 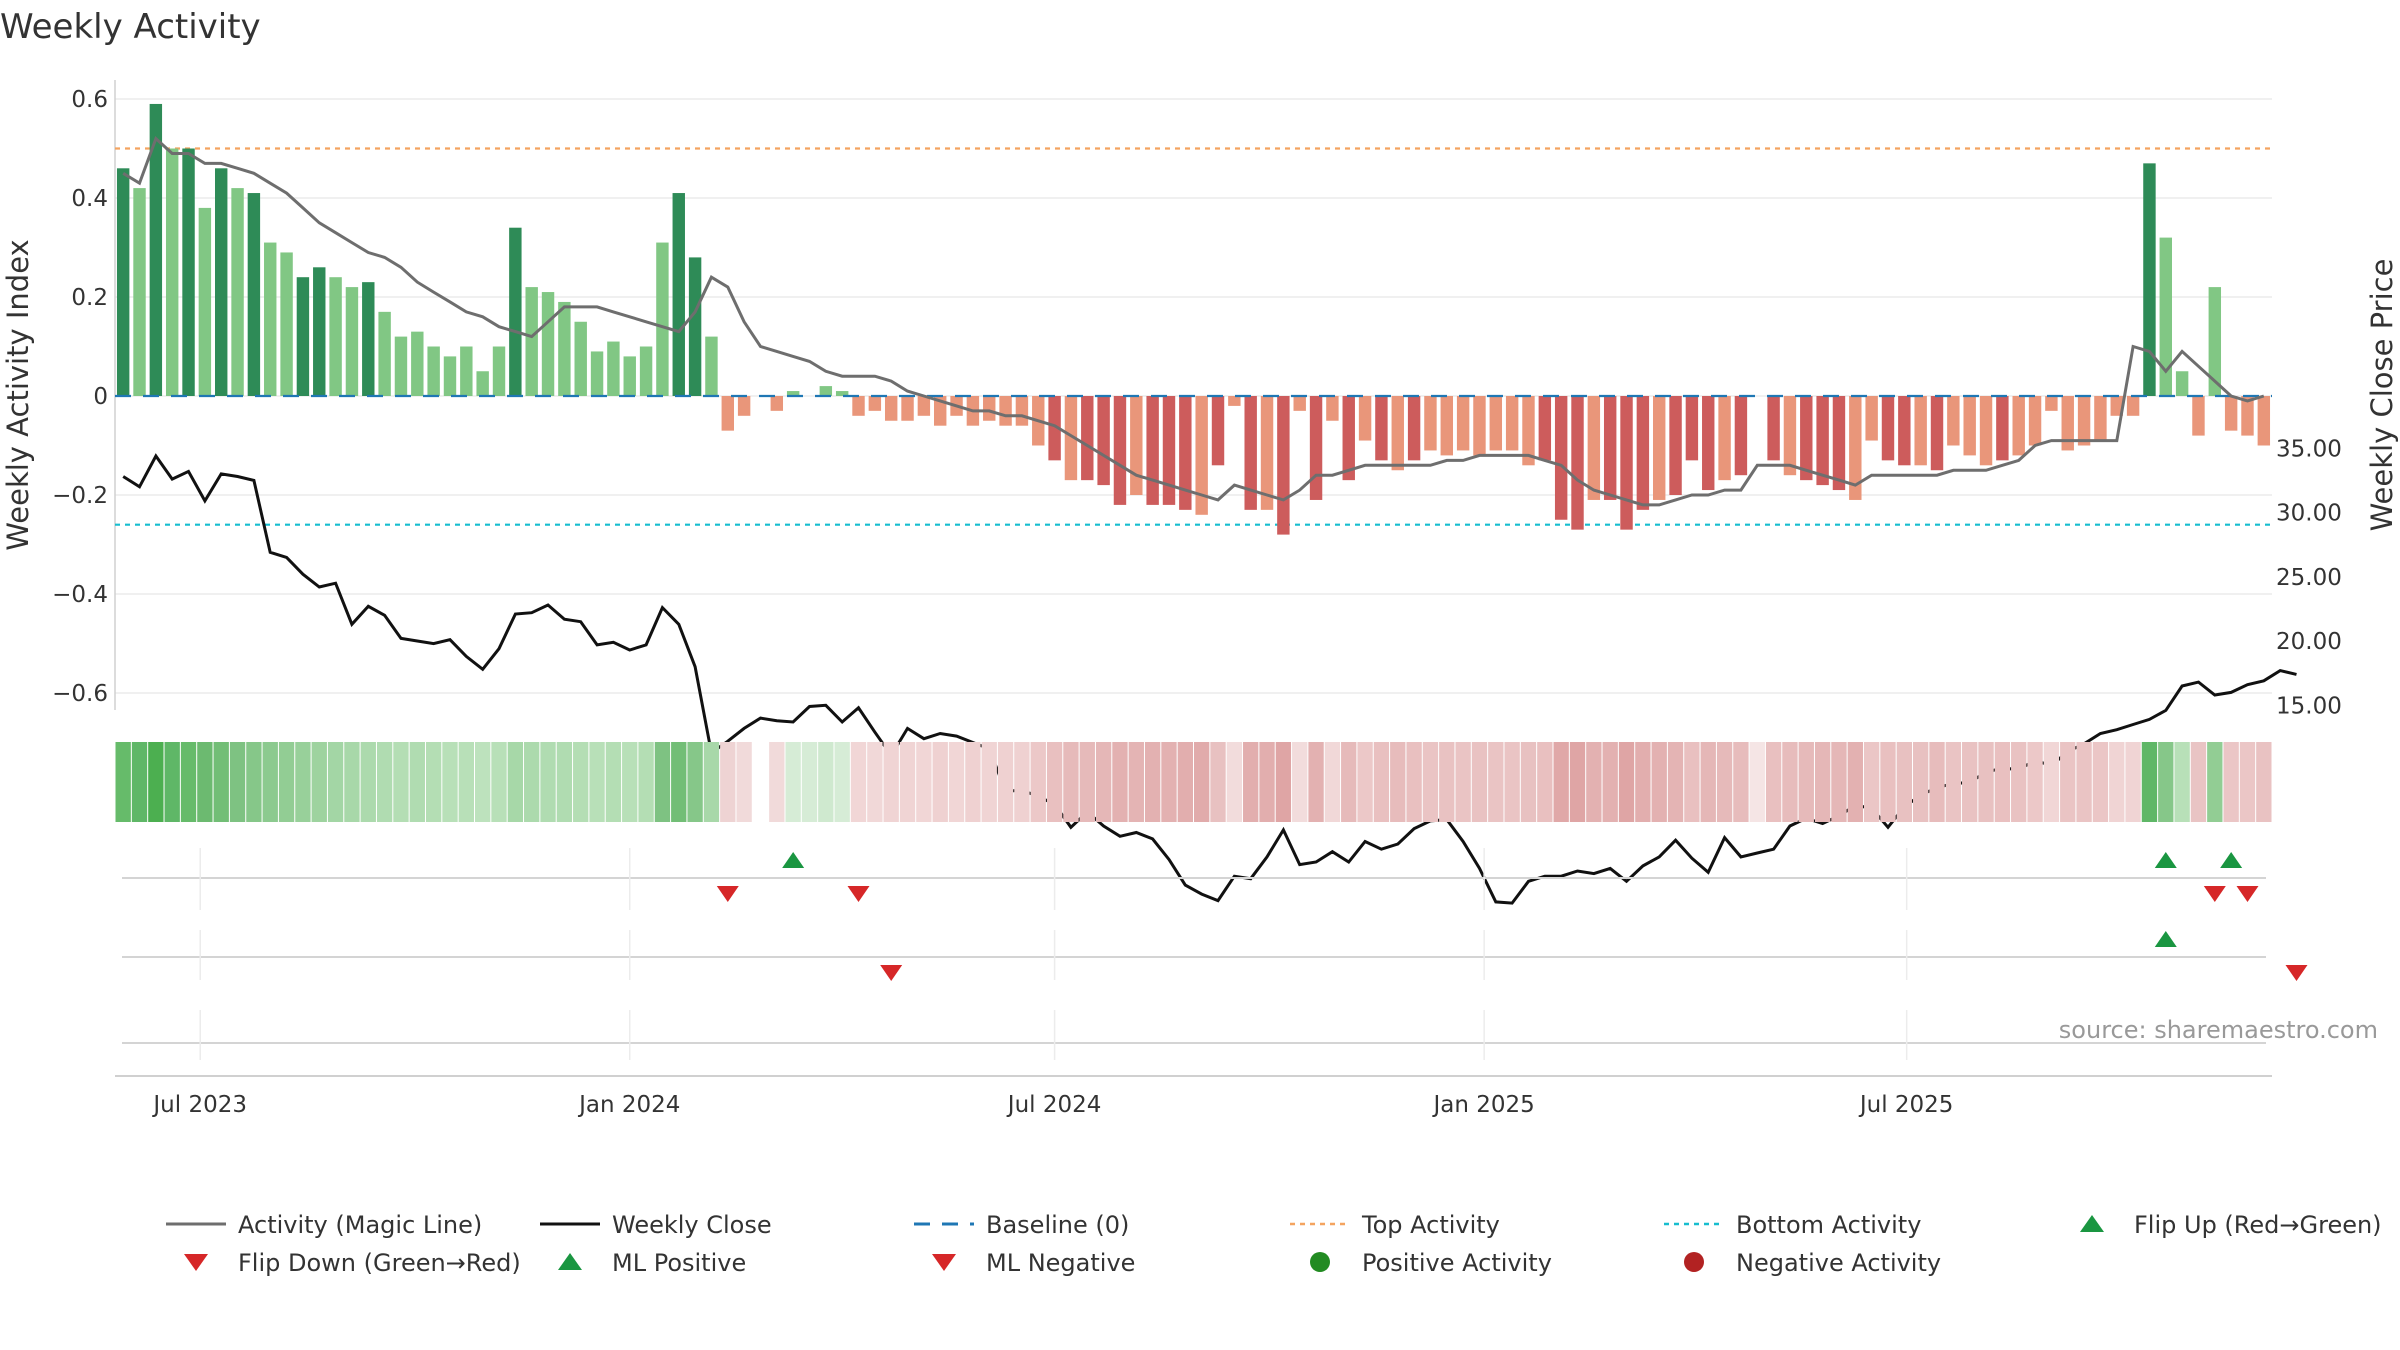 I want to click on legend-item: Negative Activity, so click(x=1812, y=1263).